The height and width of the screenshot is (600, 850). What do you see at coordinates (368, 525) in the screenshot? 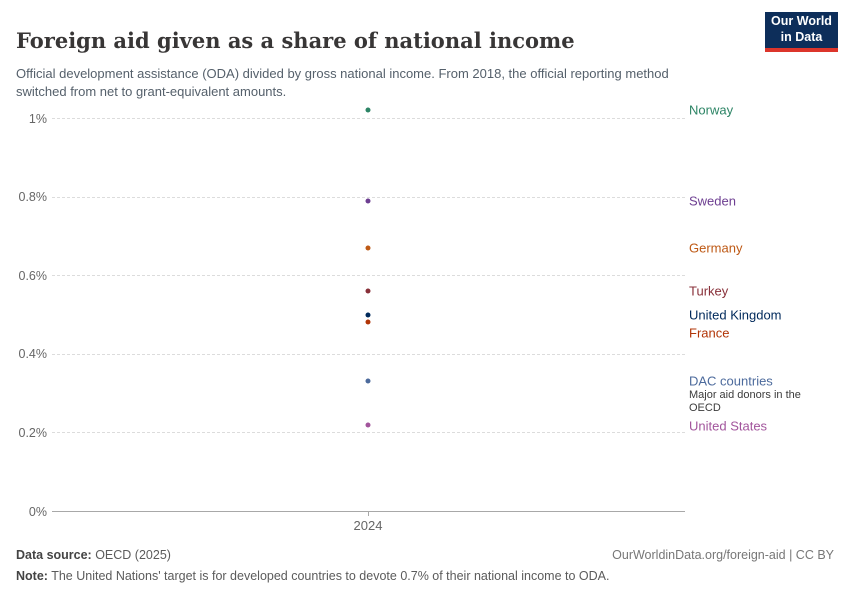
I see `x-tick-label: 2024` at bounding box center [368, 525].